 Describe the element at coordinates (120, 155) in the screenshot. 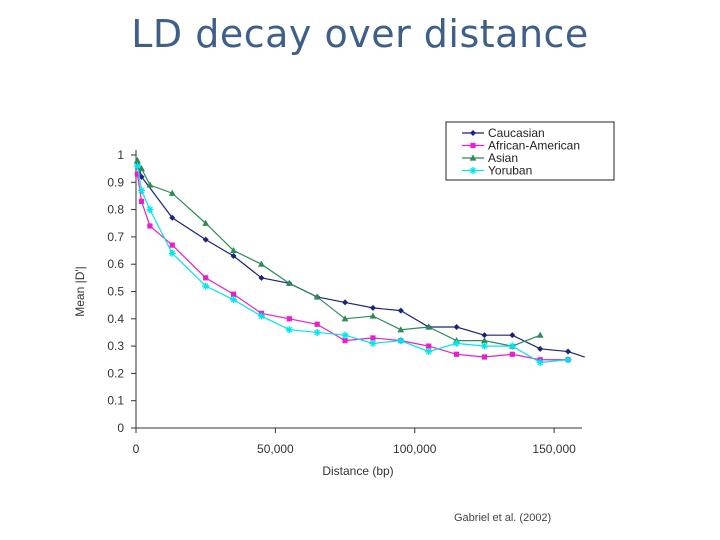

I see `y-tick-label: 1` at that location.